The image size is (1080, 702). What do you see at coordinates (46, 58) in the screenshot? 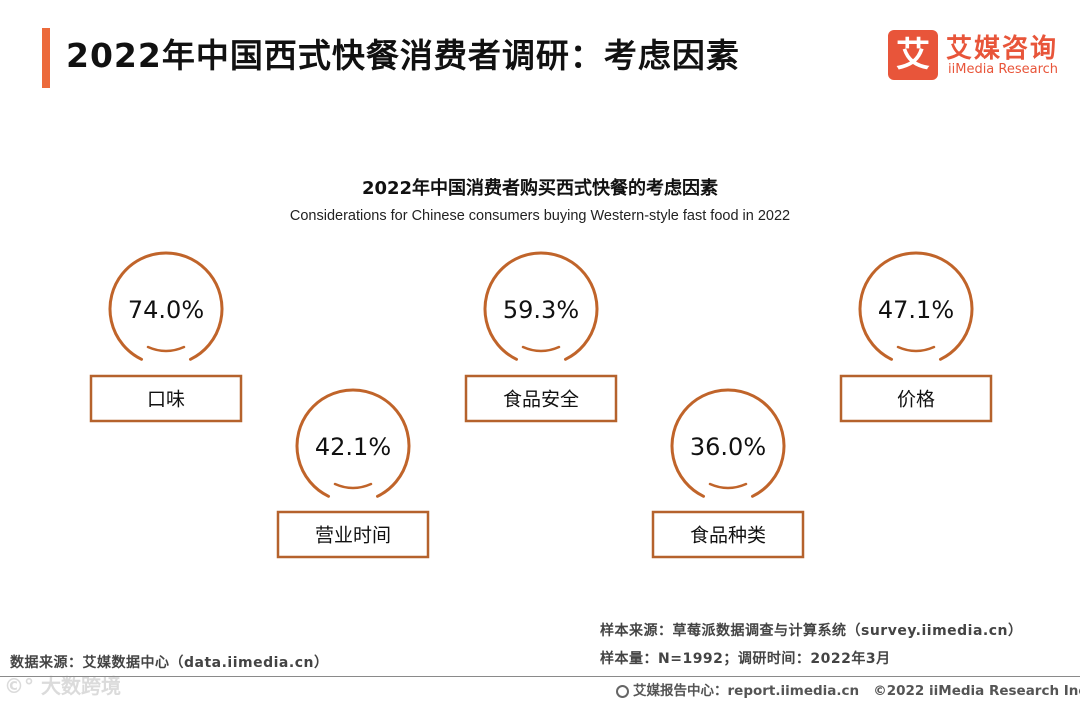
I see `title-accent-bar` at bounding box center [46, 58].